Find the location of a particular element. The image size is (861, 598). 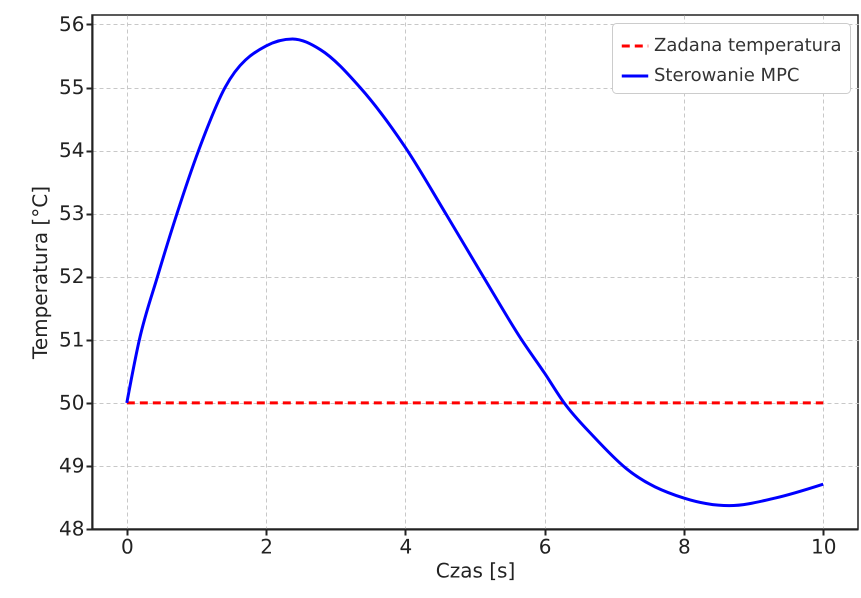

x-tick-label: 4 is located at coordinates (405, 546).